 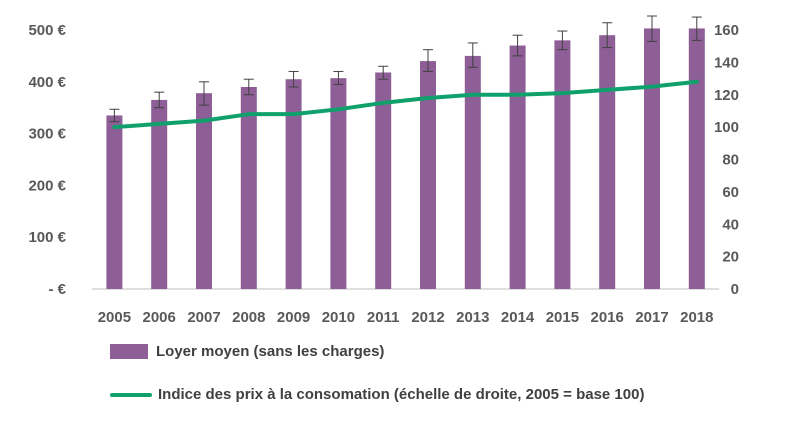 What do you see at coordinates (726, 127) in the screenshot?
I see `right-tick-label: 100` at bounding box center [726, 127].